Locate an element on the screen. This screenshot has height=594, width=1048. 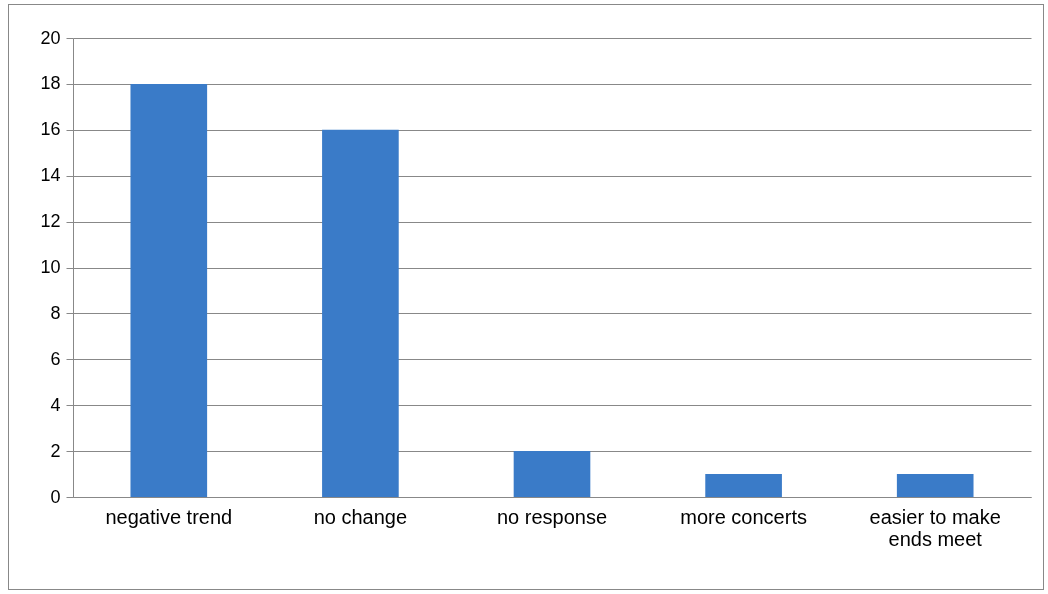
y-tick-label: 8 is located at coordinates (55, 312).